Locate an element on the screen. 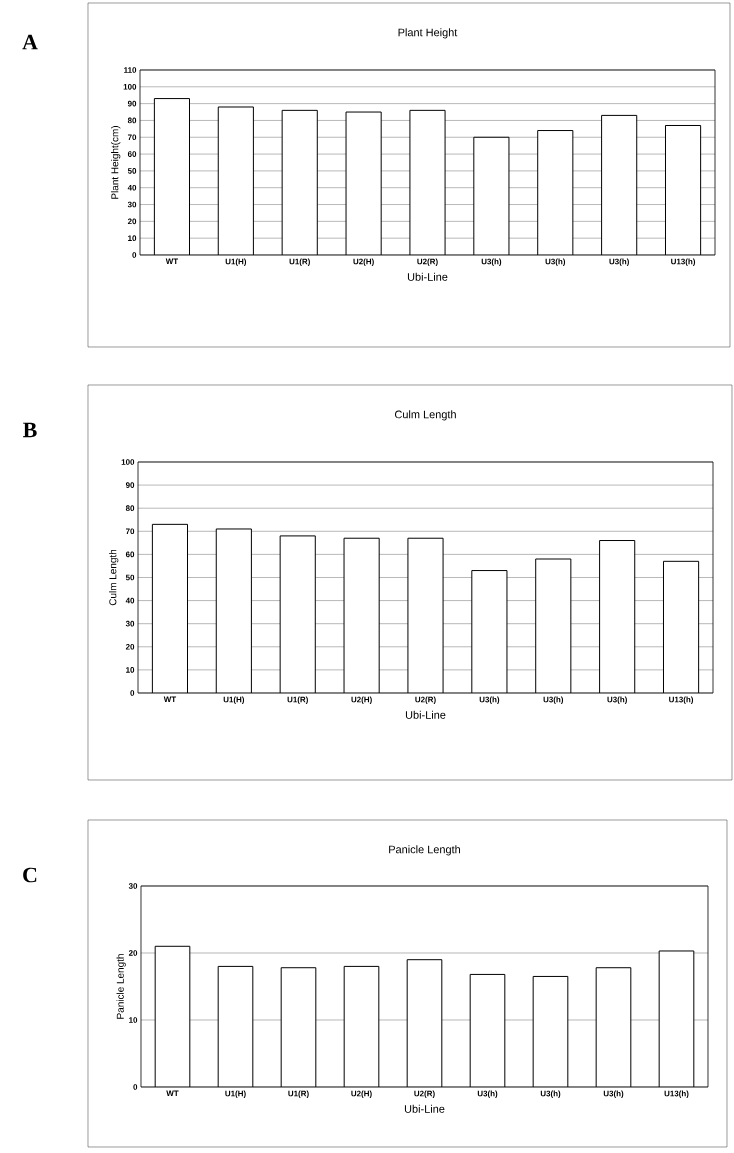 The height and width of the screenshot is (1153, 734). y-axis-title: Plant Height(cm) is located at coordinates (116, 162).